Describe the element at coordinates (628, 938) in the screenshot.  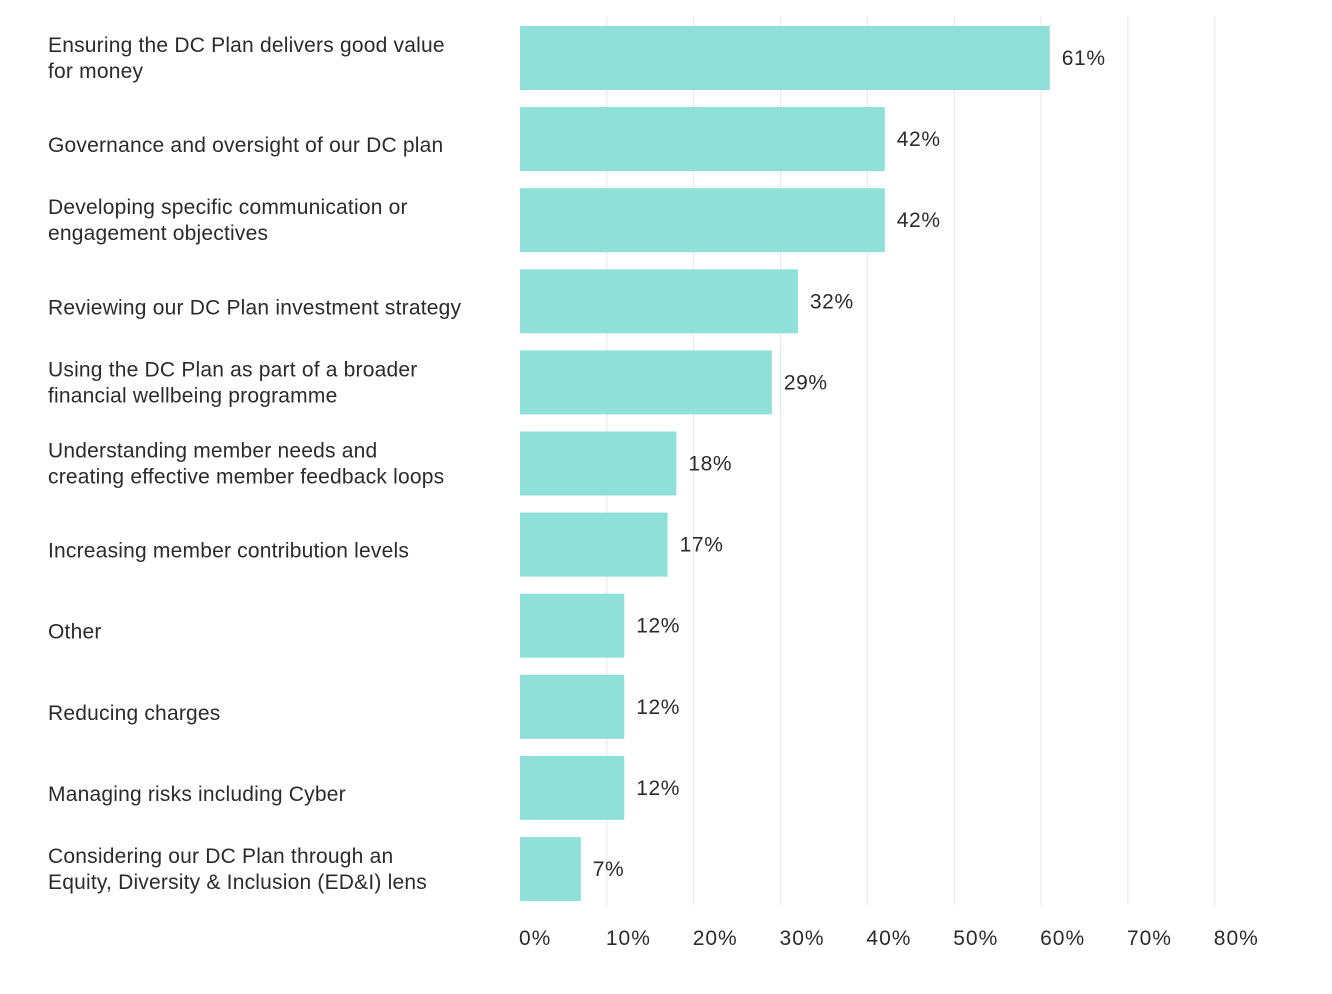
I see `x-tick-label: 10%` at that location.